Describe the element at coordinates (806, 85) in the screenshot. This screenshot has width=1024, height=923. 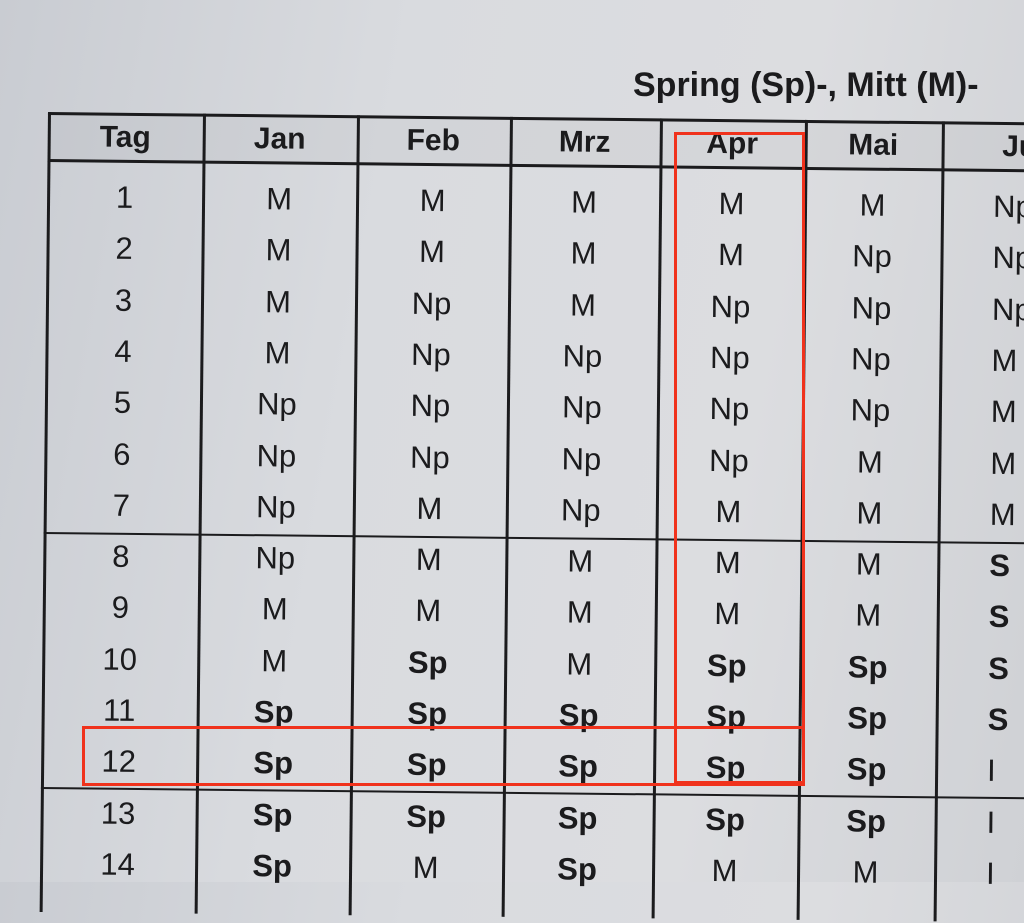
I see `table-title: Spring (Sp)-, Mitt (M)-` at that location.